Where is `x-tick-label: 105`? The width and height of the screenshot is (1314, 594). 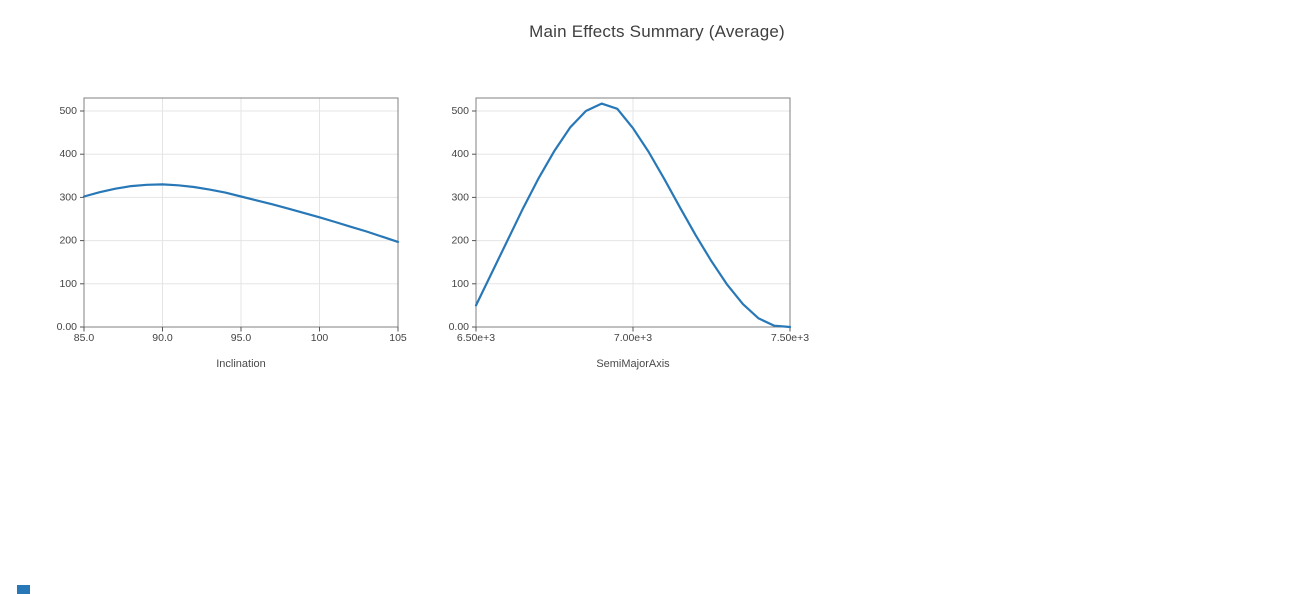
x-tick-label: 105 is located at coordinates (398, 338).